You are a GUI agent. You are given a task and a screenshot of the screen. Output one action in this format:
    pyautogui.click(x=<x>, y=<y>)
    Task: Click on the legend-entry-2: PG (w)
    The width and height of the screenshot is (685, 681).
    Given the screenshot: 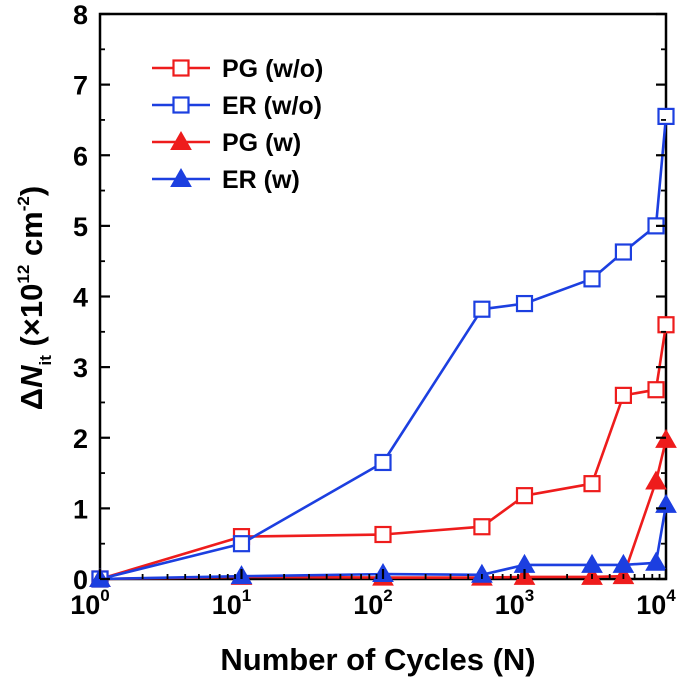 What is the action you would take?
    pyautogui.click(x=226, y=143)
    